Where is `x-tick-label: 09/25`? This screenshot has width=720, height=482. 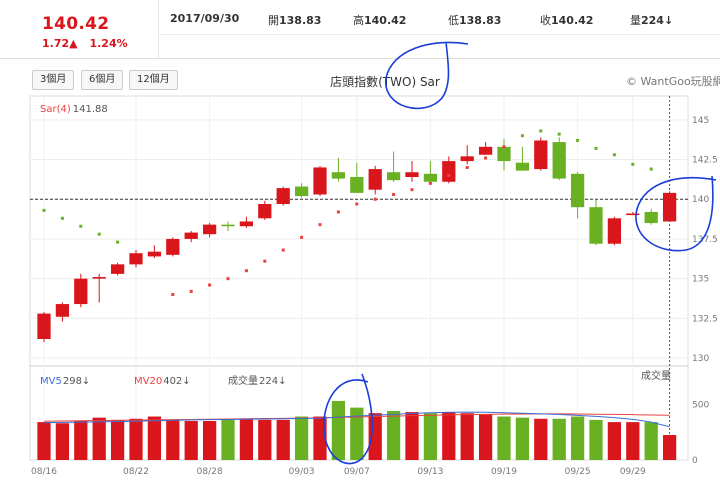 x-tick-label: 09/25 is located at coordinates (578, 472).